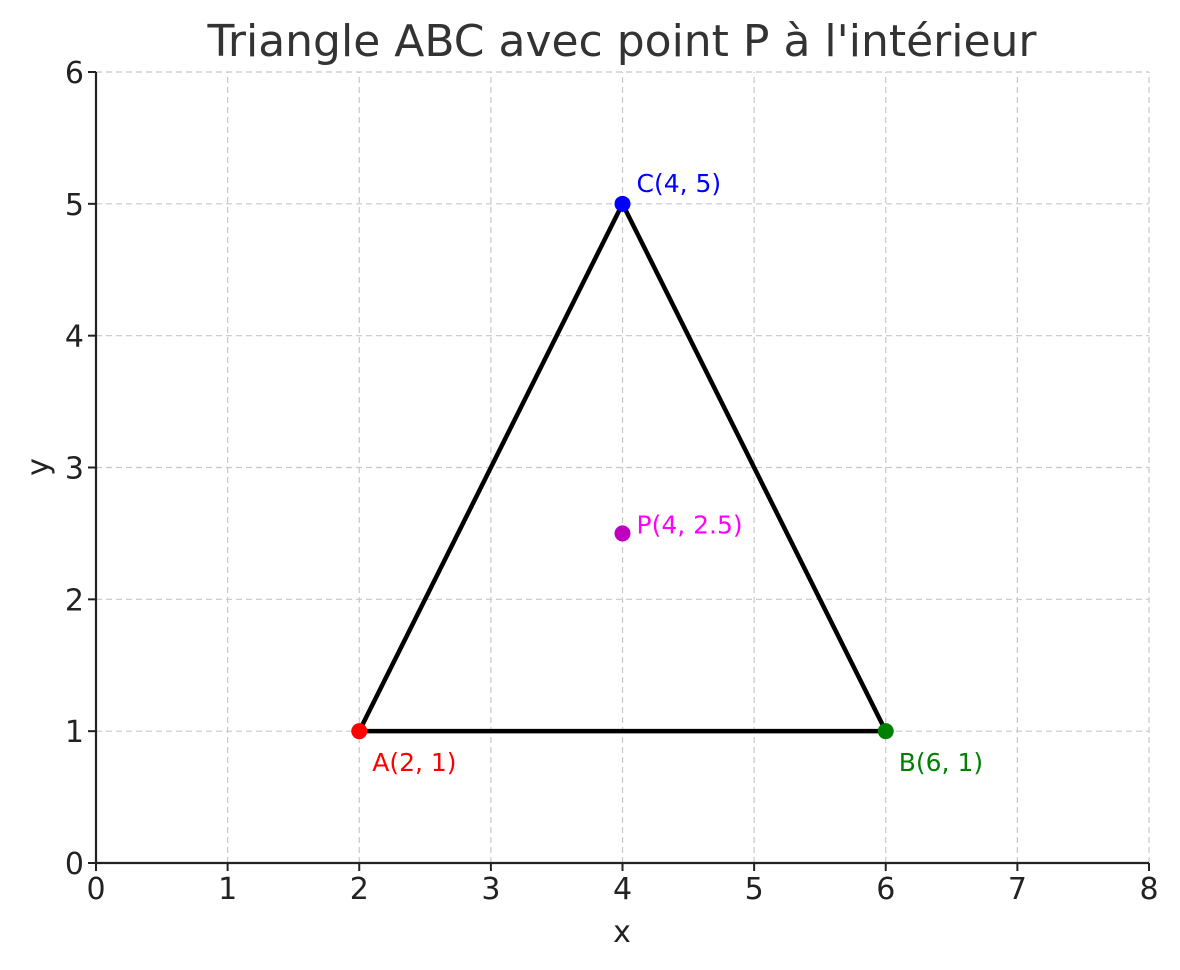  Describe the element at coordinates (622, 533) in the screenshot. I see `point-p-marker` at that location.